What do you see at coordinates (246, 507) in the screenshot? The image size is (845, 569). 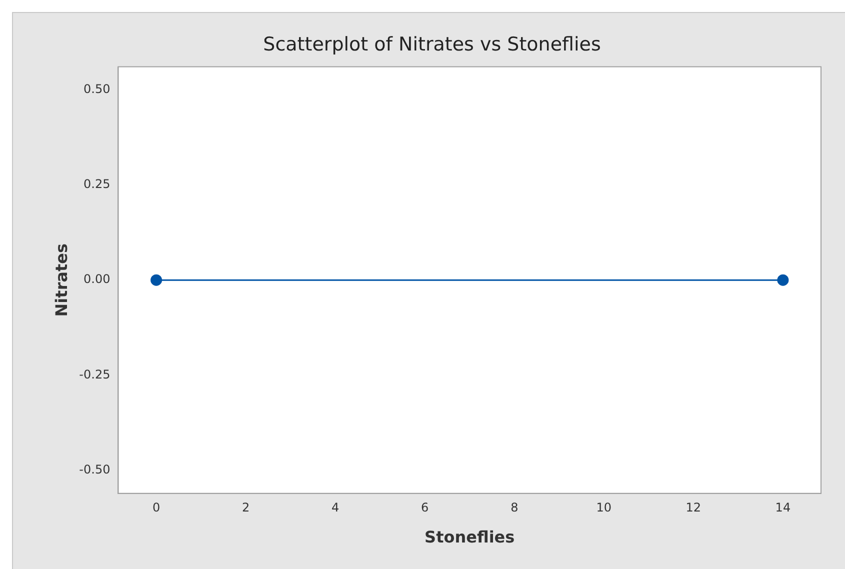 I see `x-tick-label: 2` at bounding box center [246, 507].